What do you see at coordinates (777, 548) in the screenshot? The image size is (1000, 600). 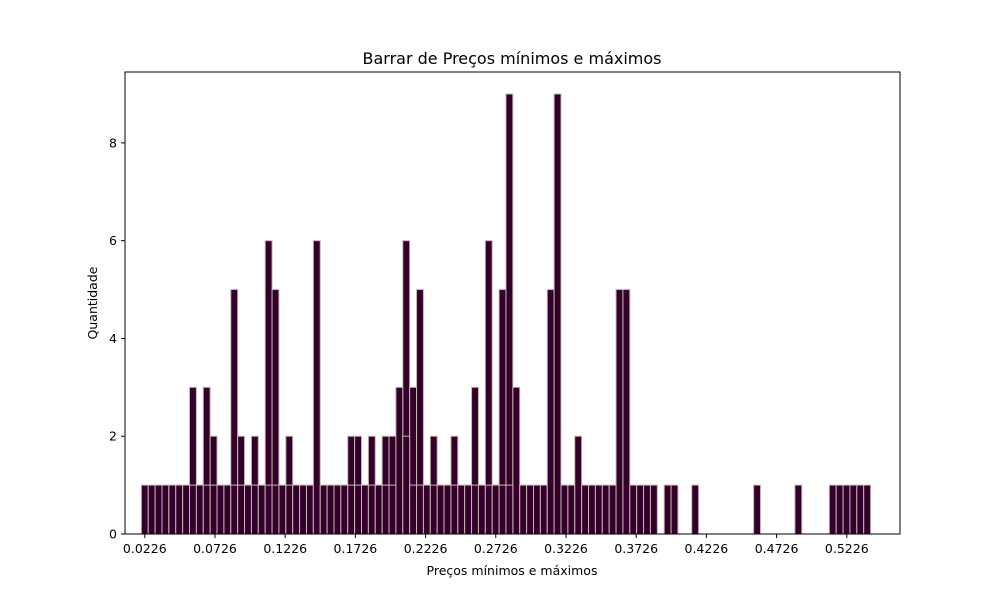 I see `x-tick-label: 0.4726` at bounding box center [777, 548].